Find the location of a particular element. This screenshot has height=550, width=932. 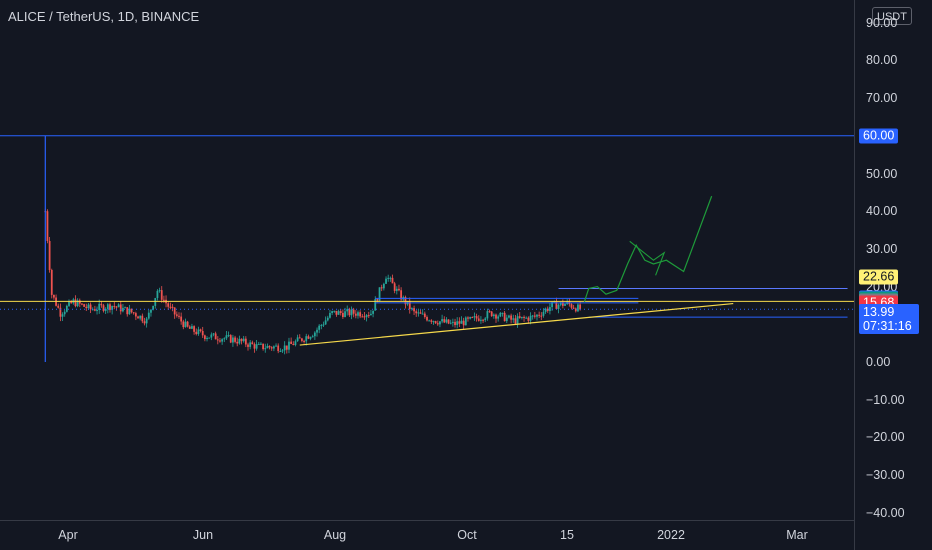

y-tick-label: −30.00 is located at coordinates (885, 475).